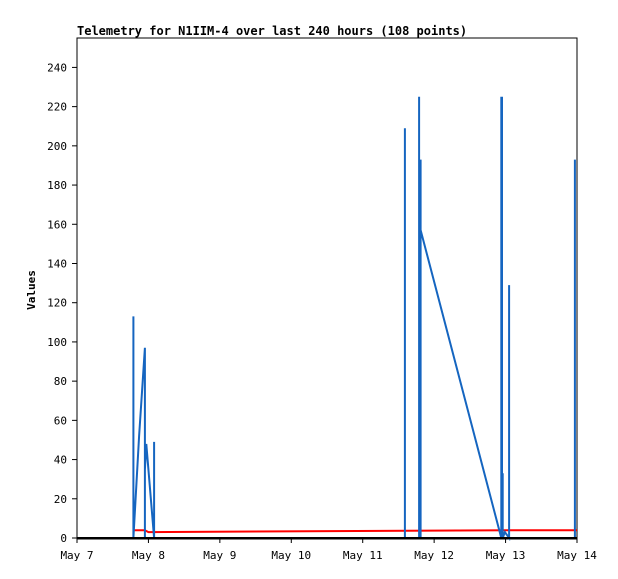 The image size is (618, 579). Describe the element at coordinates (506, 555) in the screenshot. I see `x-tick-label: May 13` at that location.